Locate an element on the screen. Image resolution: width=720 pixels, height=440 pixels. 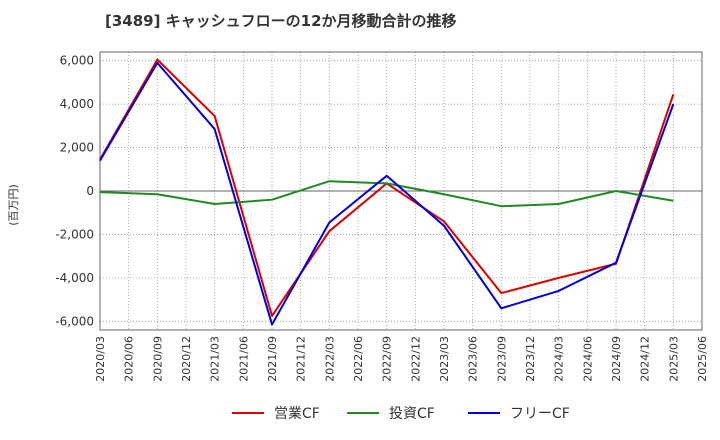
chart-title: [3489] キャッシュフローの12か月移動合計の推移 is located at coordinates (281, 21).